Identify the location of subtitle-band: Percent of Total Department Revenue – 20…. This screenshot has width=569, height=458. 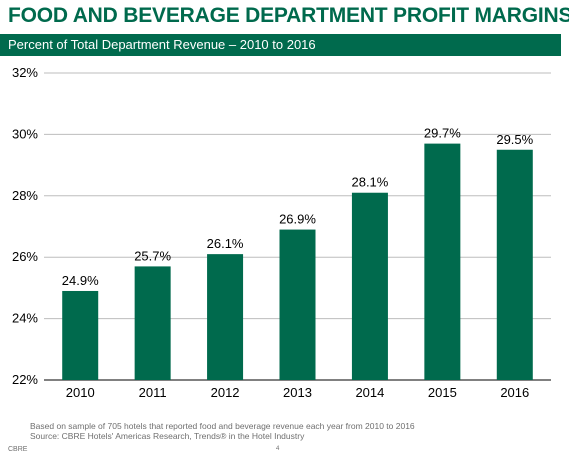
(280, 45).